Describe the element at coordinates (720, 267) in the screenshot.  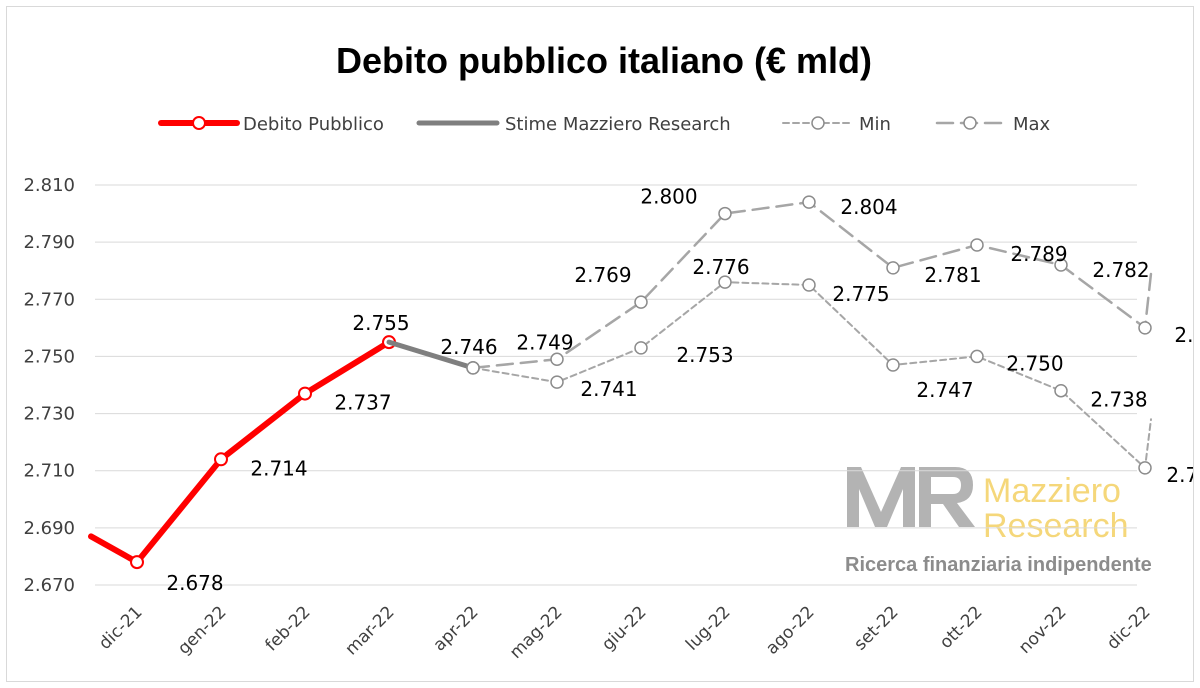
I see `data-label: 2.776` at that location.